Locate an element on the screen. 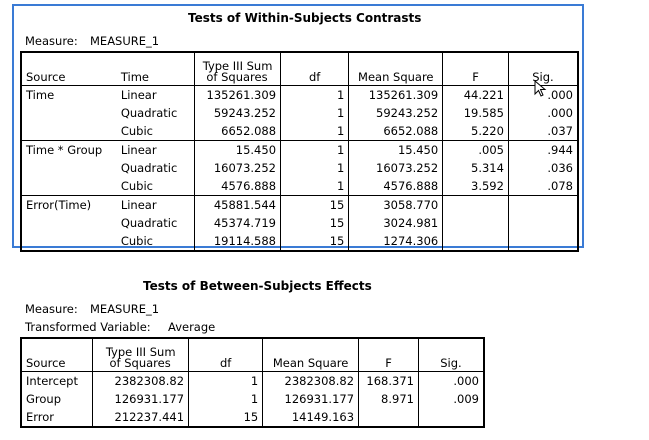 Image resolution: width=649 pixels, height=440 pixels. sum-of-squares-cell: 16073.252 is located at coordinates (237, 168).